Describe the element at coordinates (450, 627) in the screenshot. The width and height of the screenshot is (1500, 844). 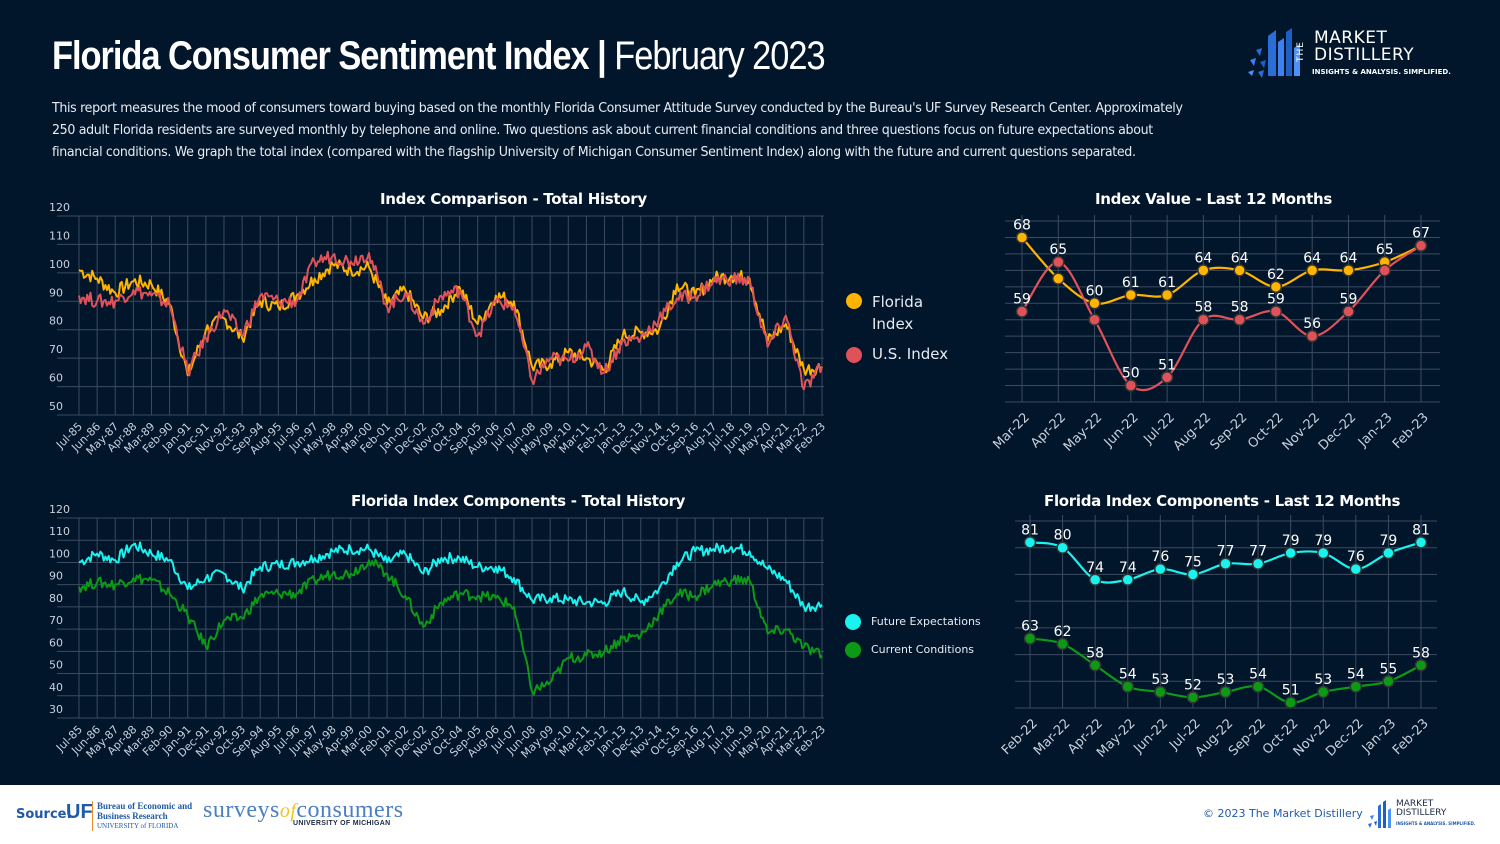
I see `series-line-current-conditions` at that location.